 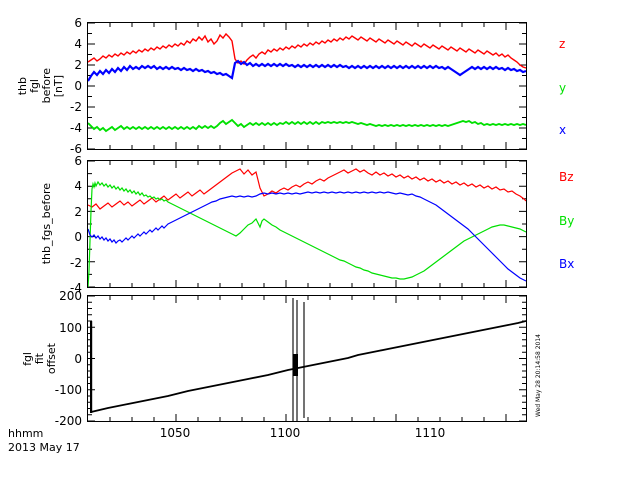 I want to click on panel2-trace-Bz, so click(x=307, y=189).